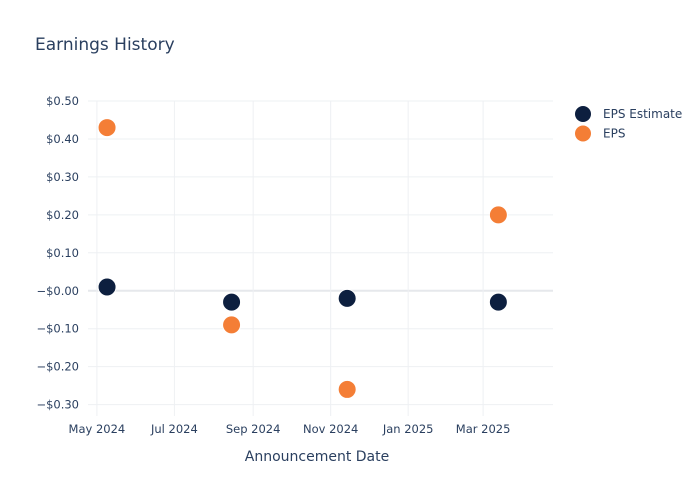 This screenshot has width=700, height=504. I want to click on legend-item-eps: EPS, so click(600, 133).